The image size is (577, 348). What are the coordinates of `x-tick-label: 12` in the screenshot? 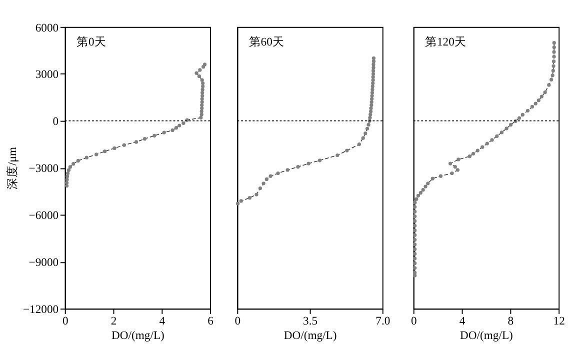 It's located at (559, 321).